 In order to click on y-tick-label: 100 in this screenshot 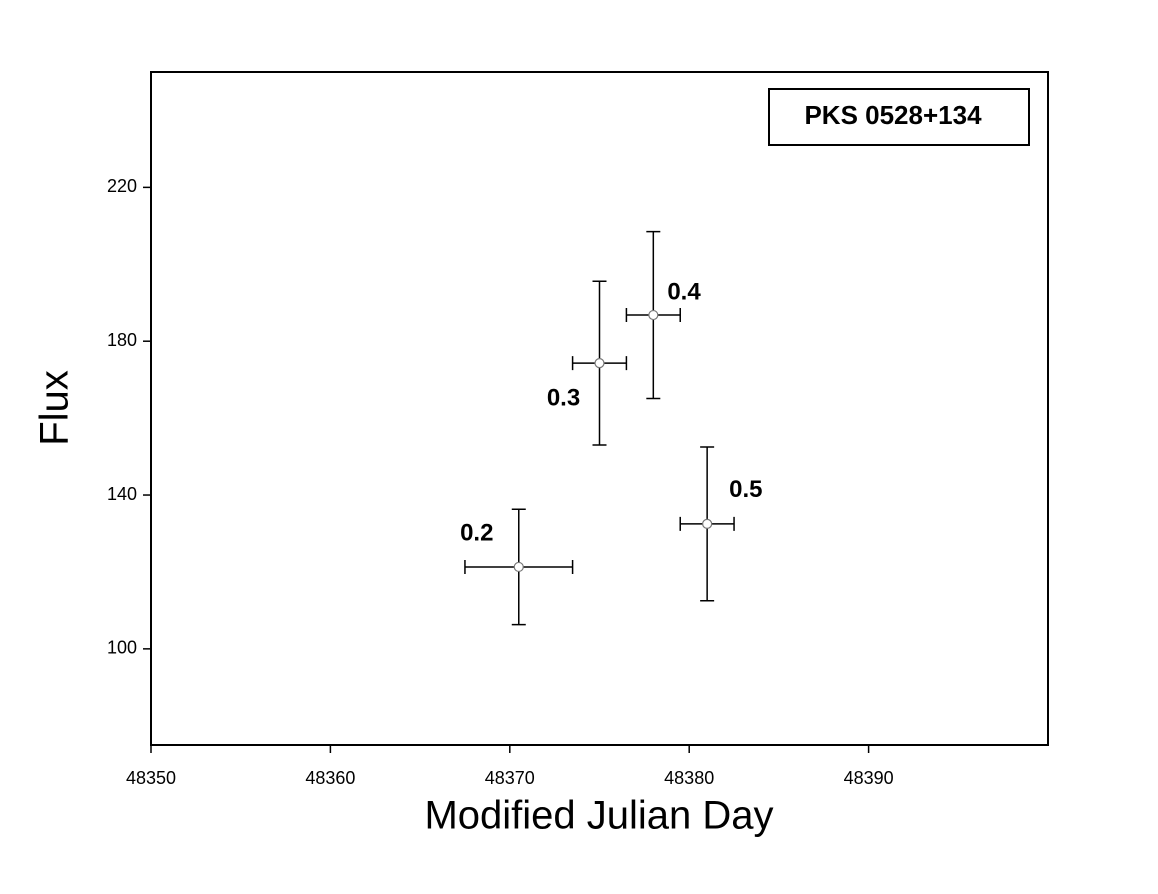, I will do `click(122, 648)`.